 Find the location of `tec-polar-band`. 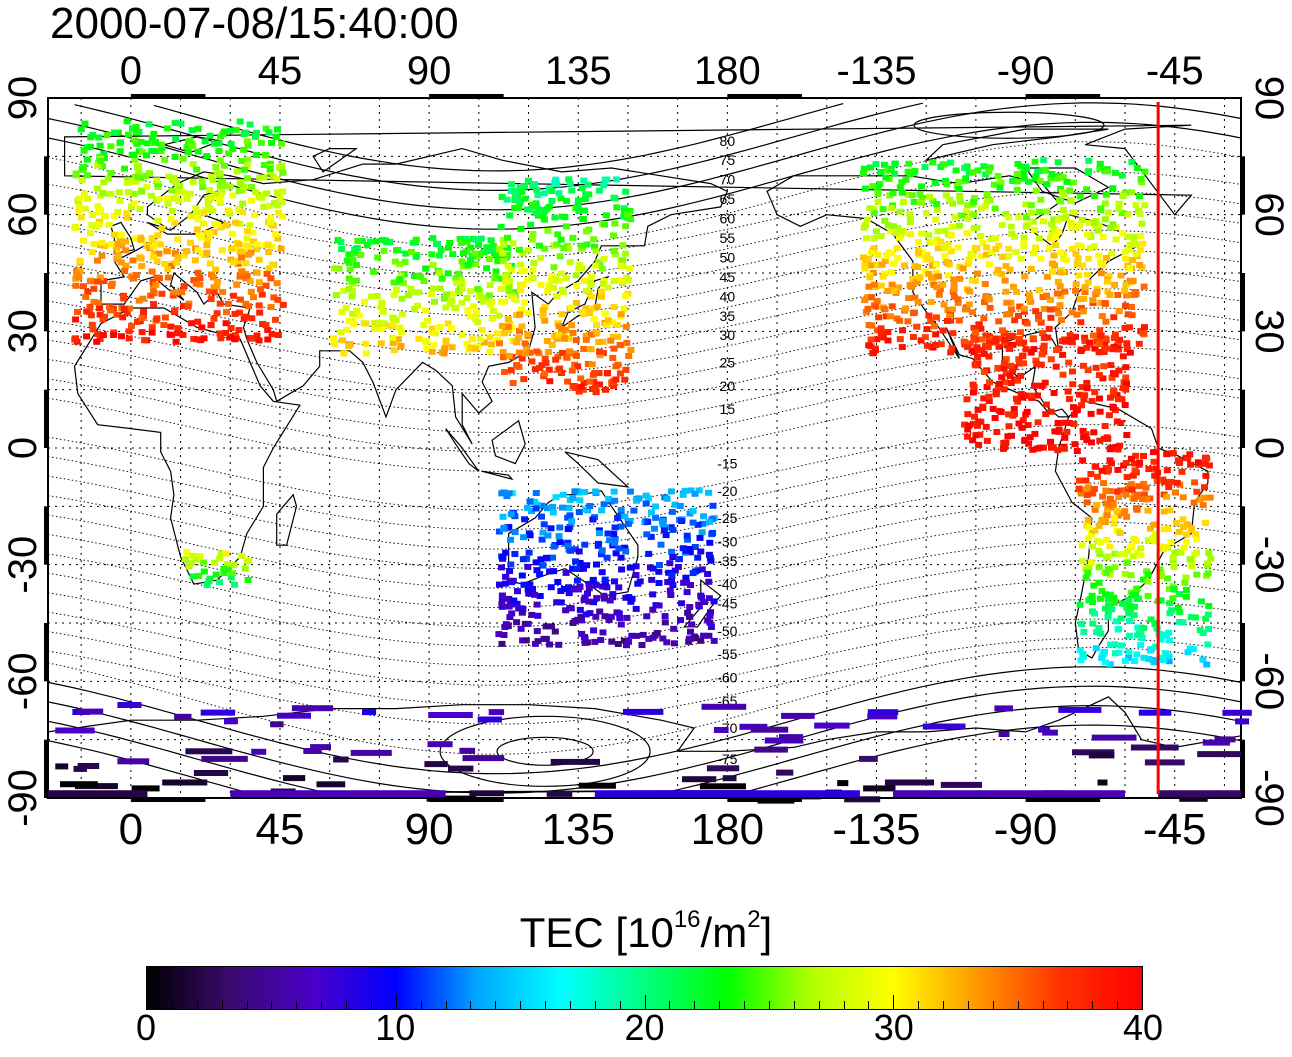

tec-polar-band is located at coordinates (338, 794).